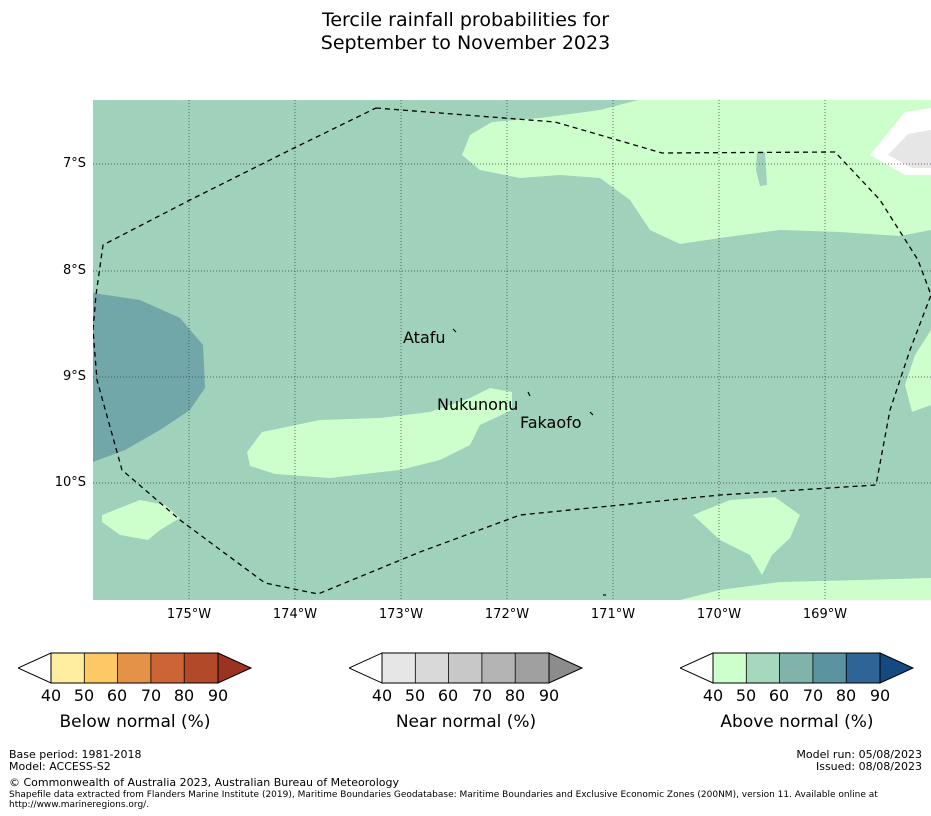 This screenshot has width=931, height=816. Describe the element at coordinates (909, 149) in the screenshot. I see `near-normal-40-50-area` at that location.